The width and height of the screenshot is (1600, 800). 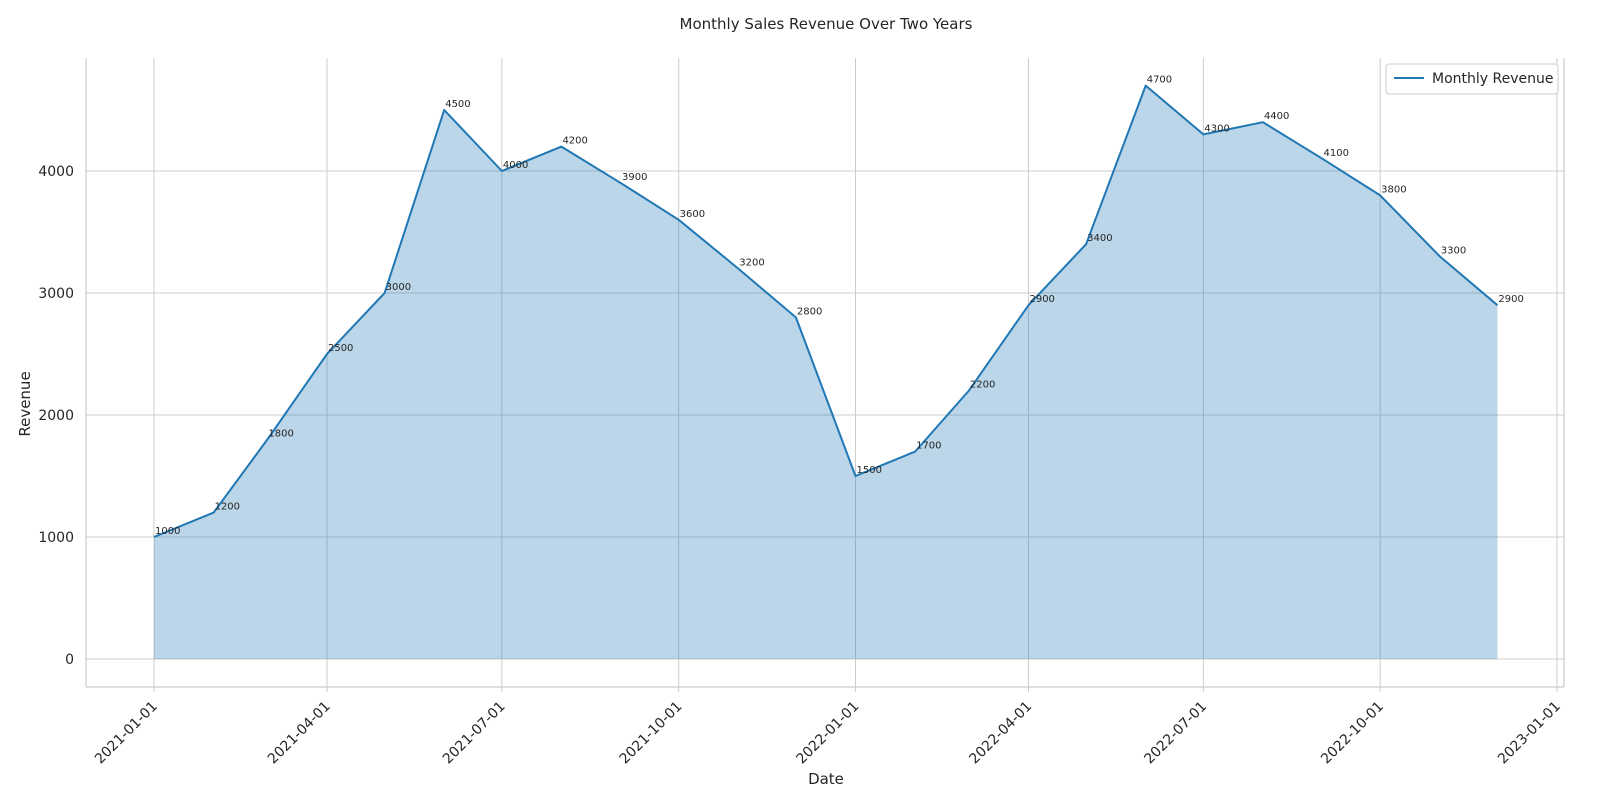 What do you see at coordinates (928, 446) in the screenshot?
I see `data-label: 1700` at bounding box center [928, 446].